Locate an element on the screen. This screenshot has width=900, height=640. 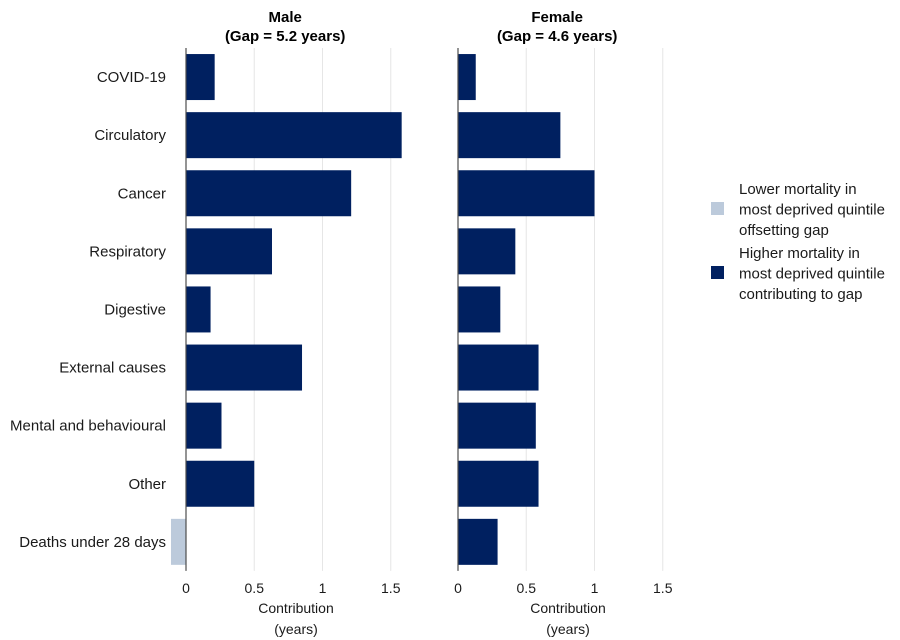
legend-label-line: contributing to gap is located at coordinates (800, 294).